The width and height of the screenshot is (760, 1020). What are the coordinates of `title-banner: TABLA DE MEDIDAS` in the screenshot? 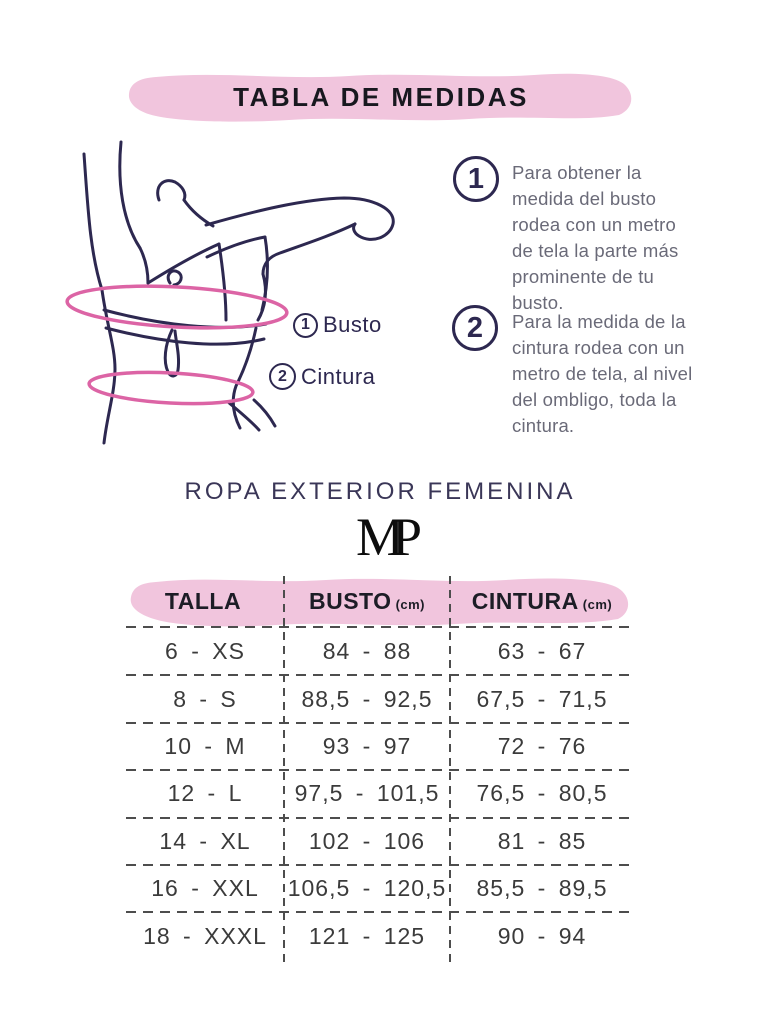 It's located at (381, 97).